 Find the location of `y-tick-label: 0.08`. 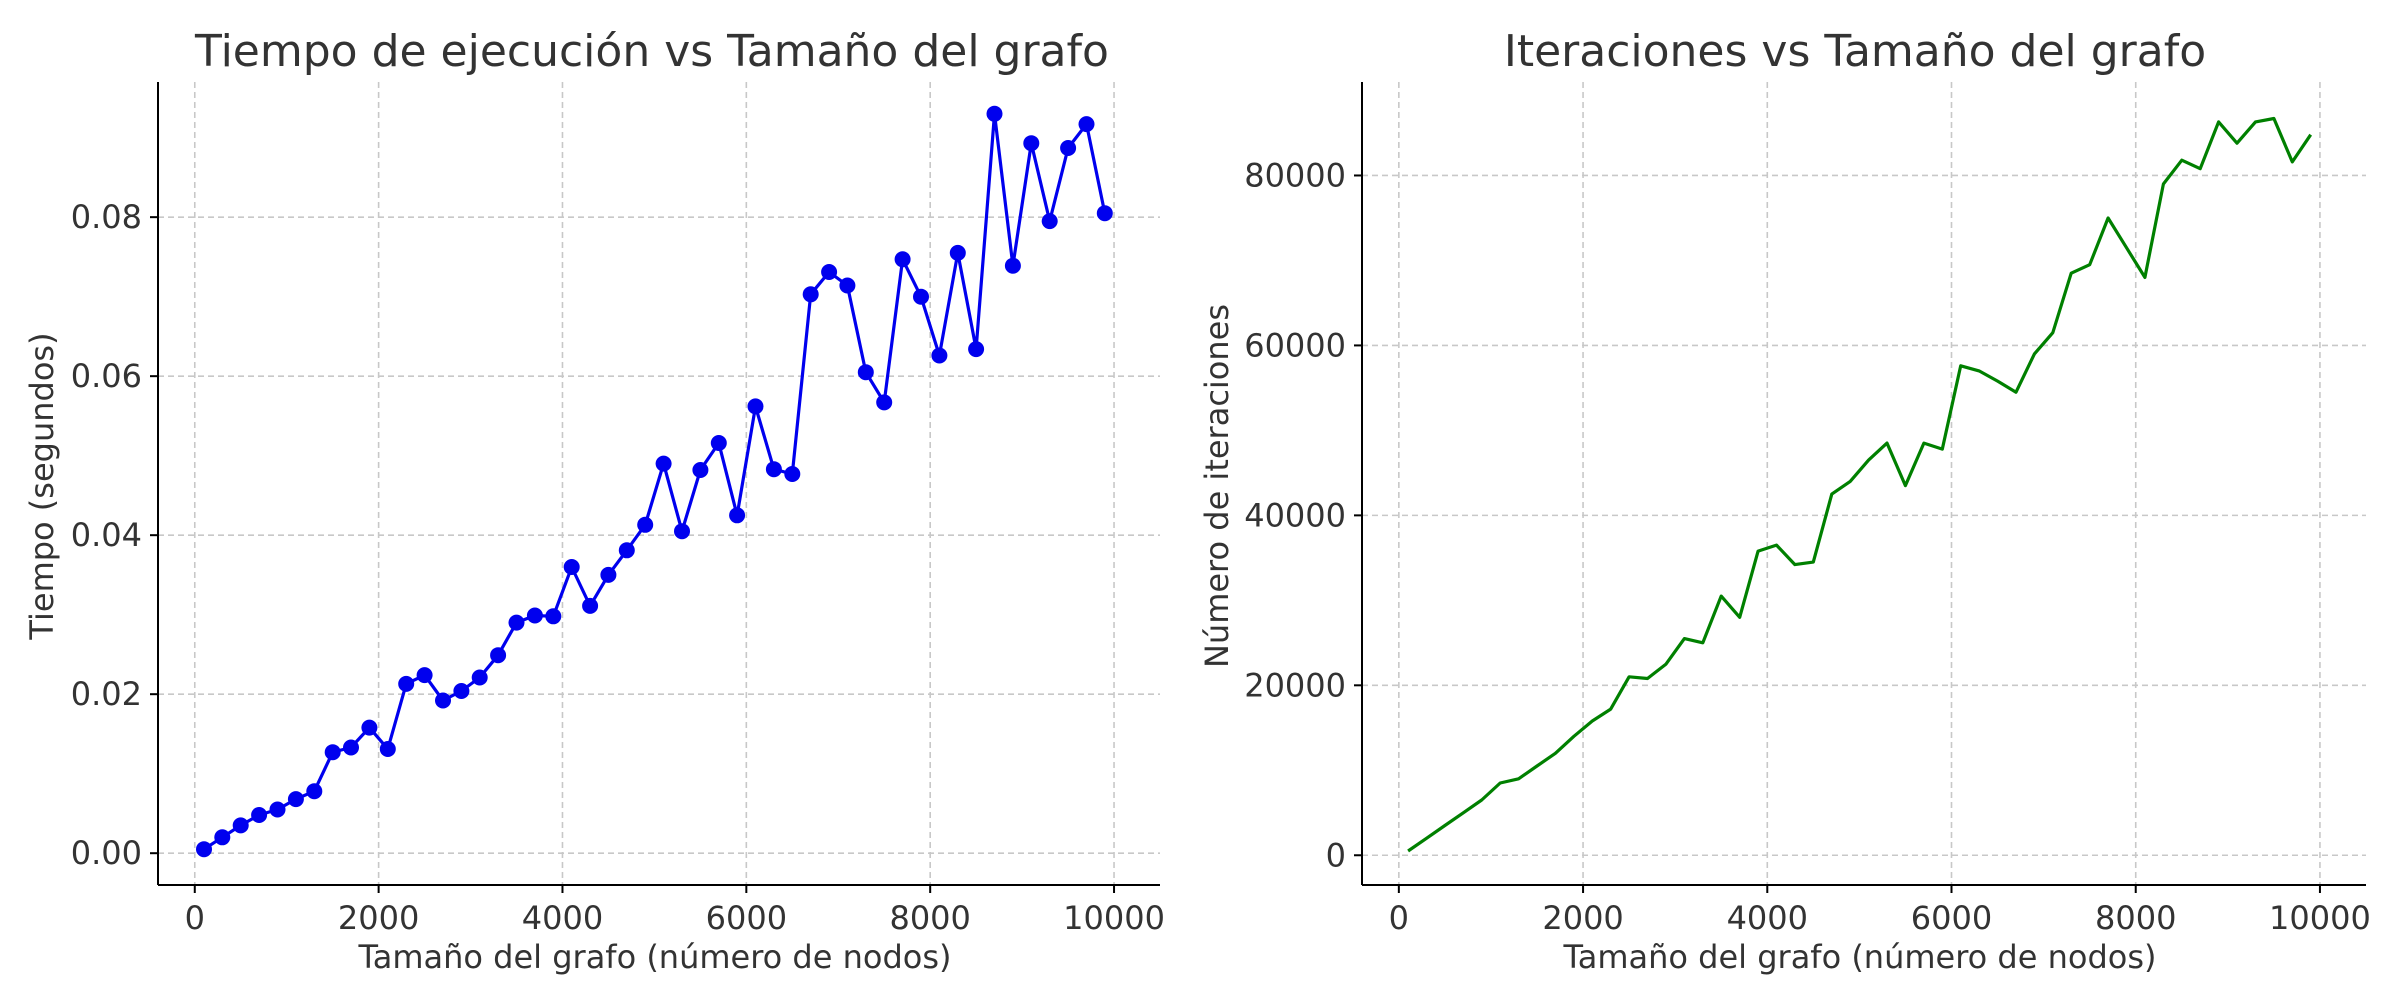

y-tick-label: 0.08 is located at coordinates (106, 217).